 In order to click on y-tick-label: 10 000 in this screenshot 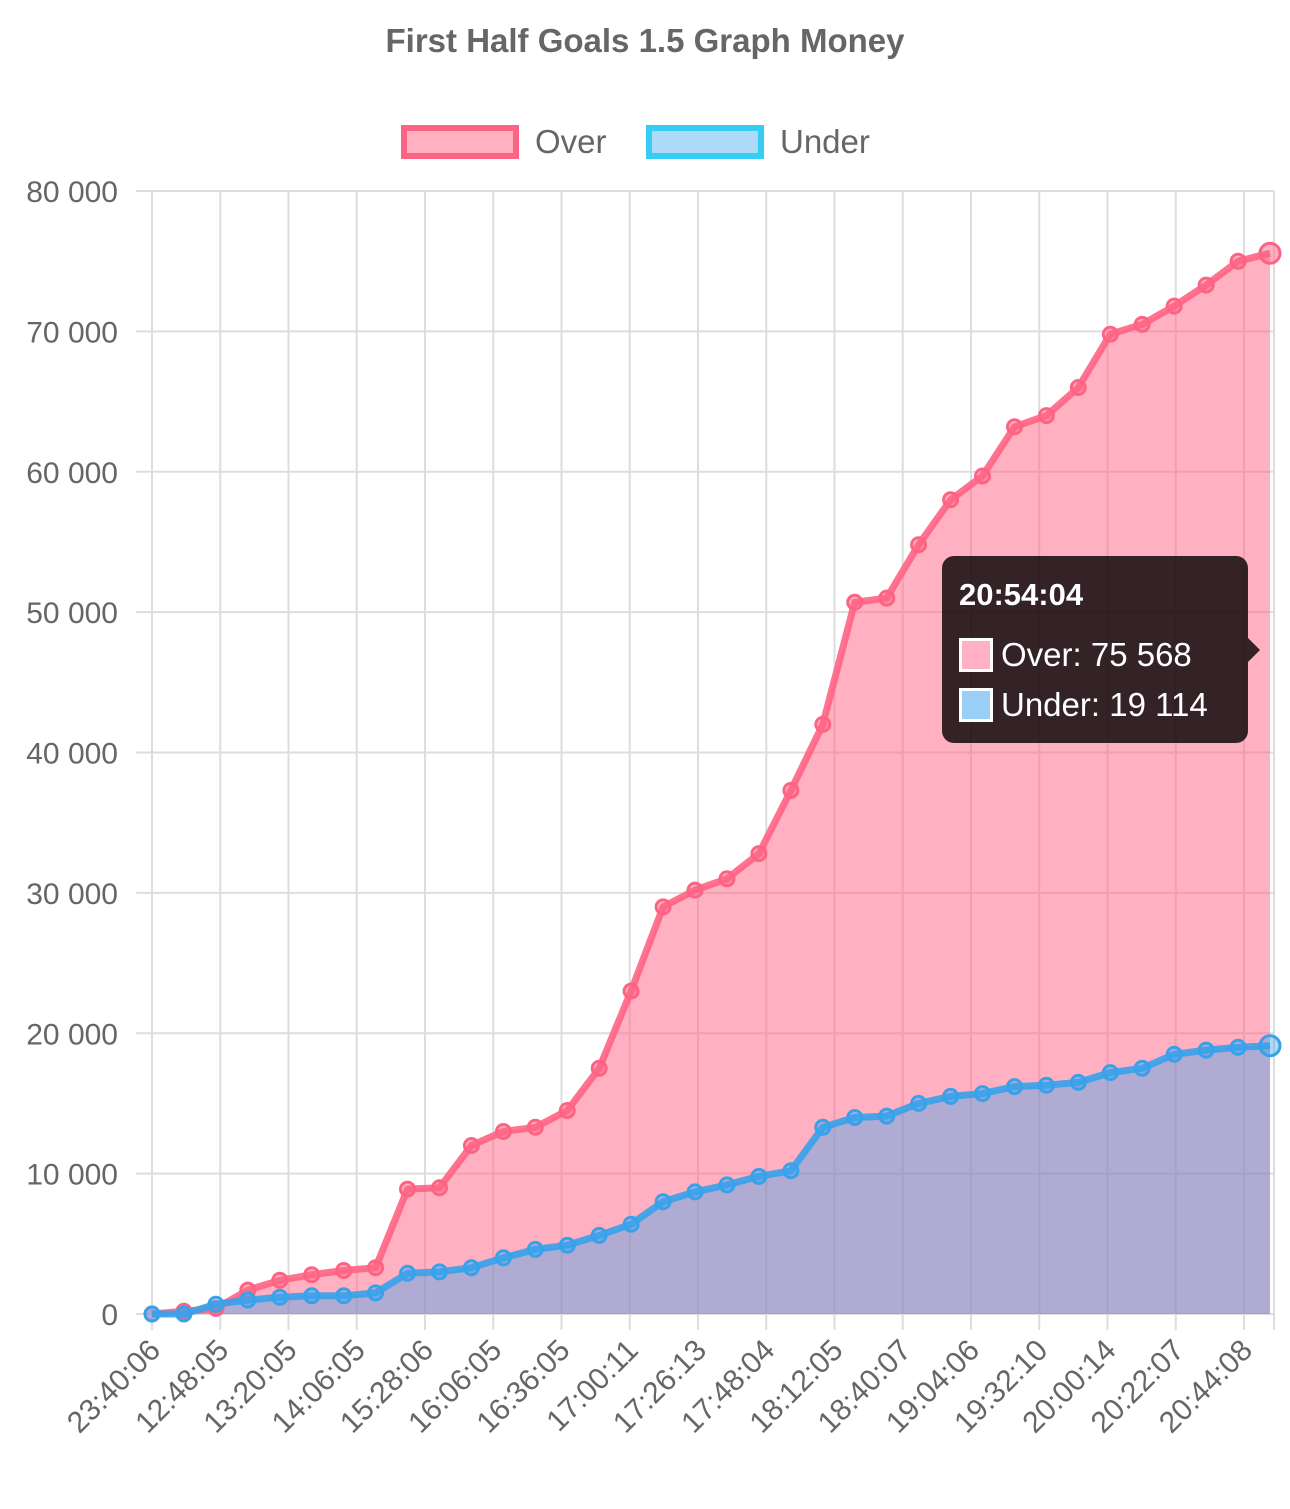, I will do `click(72, 1175)`.